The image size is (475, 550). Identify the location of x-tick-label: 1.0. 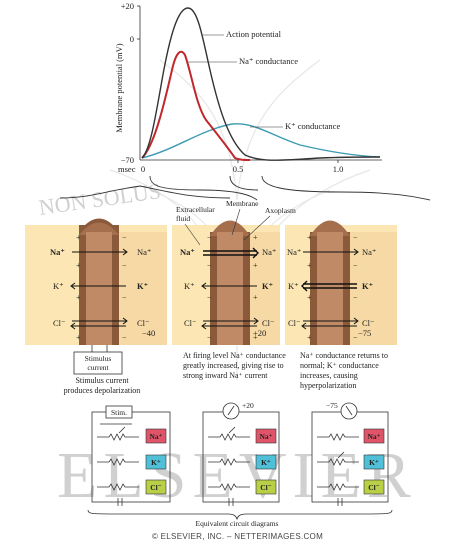
(338, 169).